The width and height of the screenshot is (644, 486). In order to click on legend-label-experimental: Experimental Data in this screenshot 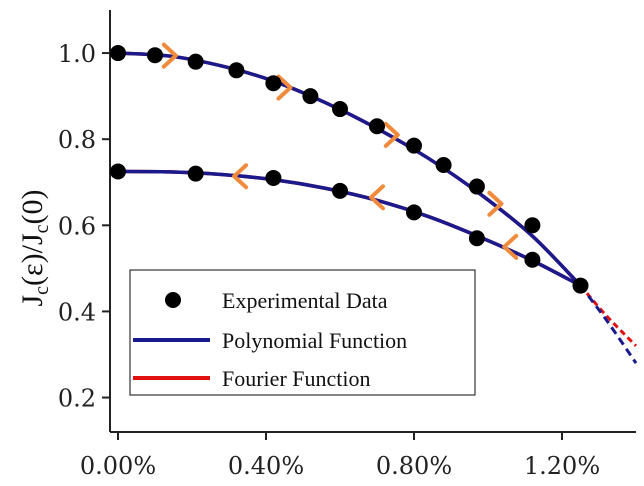, I will do `click(305, 300)`.